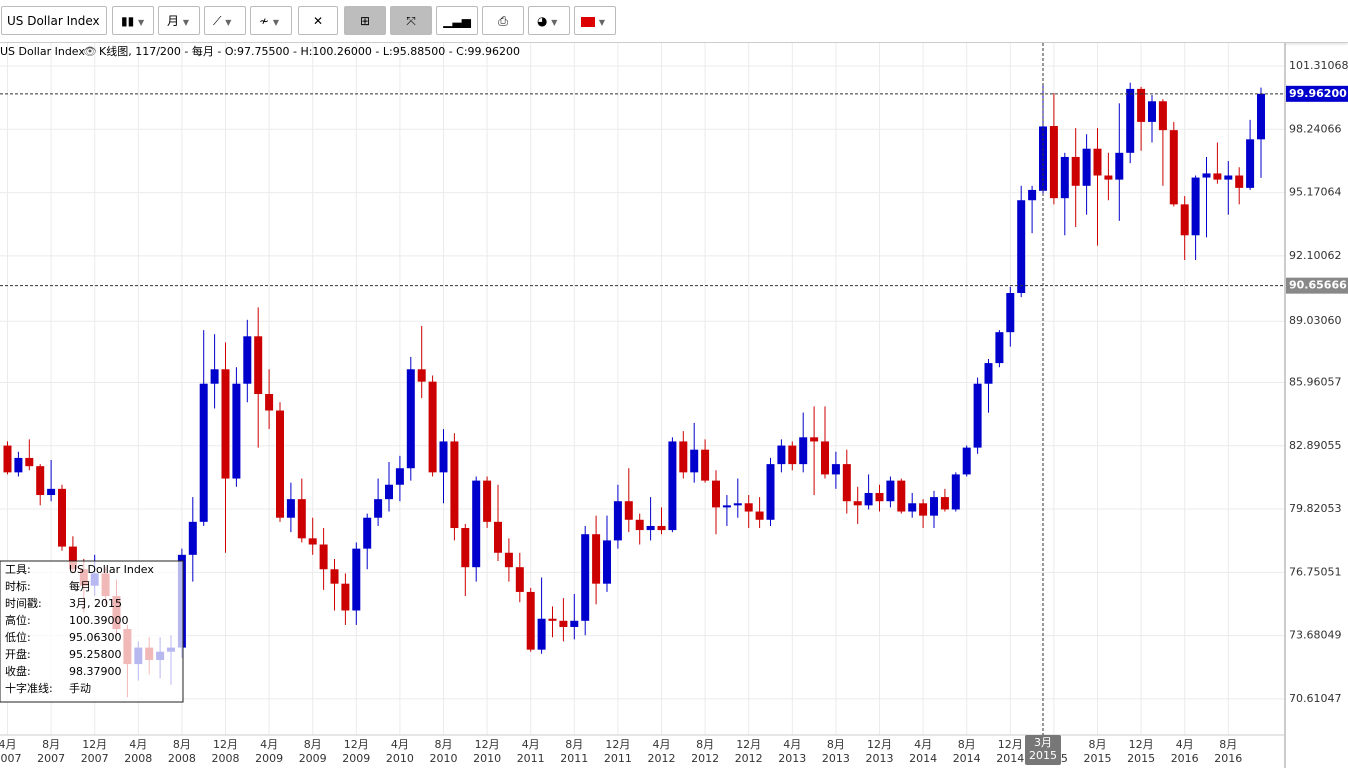 The height and width of the screenshot is (768, 1348). Describe the element at coordinates (411, 20) in the screenshot. I see `fullscreen-btn: ⤧` at that location.